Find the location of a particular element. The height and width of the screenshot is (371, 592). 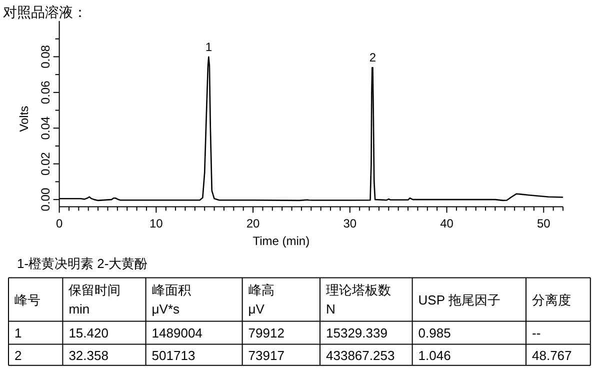

y-tick-label: 0.02 is located at coordinates (45, 164).